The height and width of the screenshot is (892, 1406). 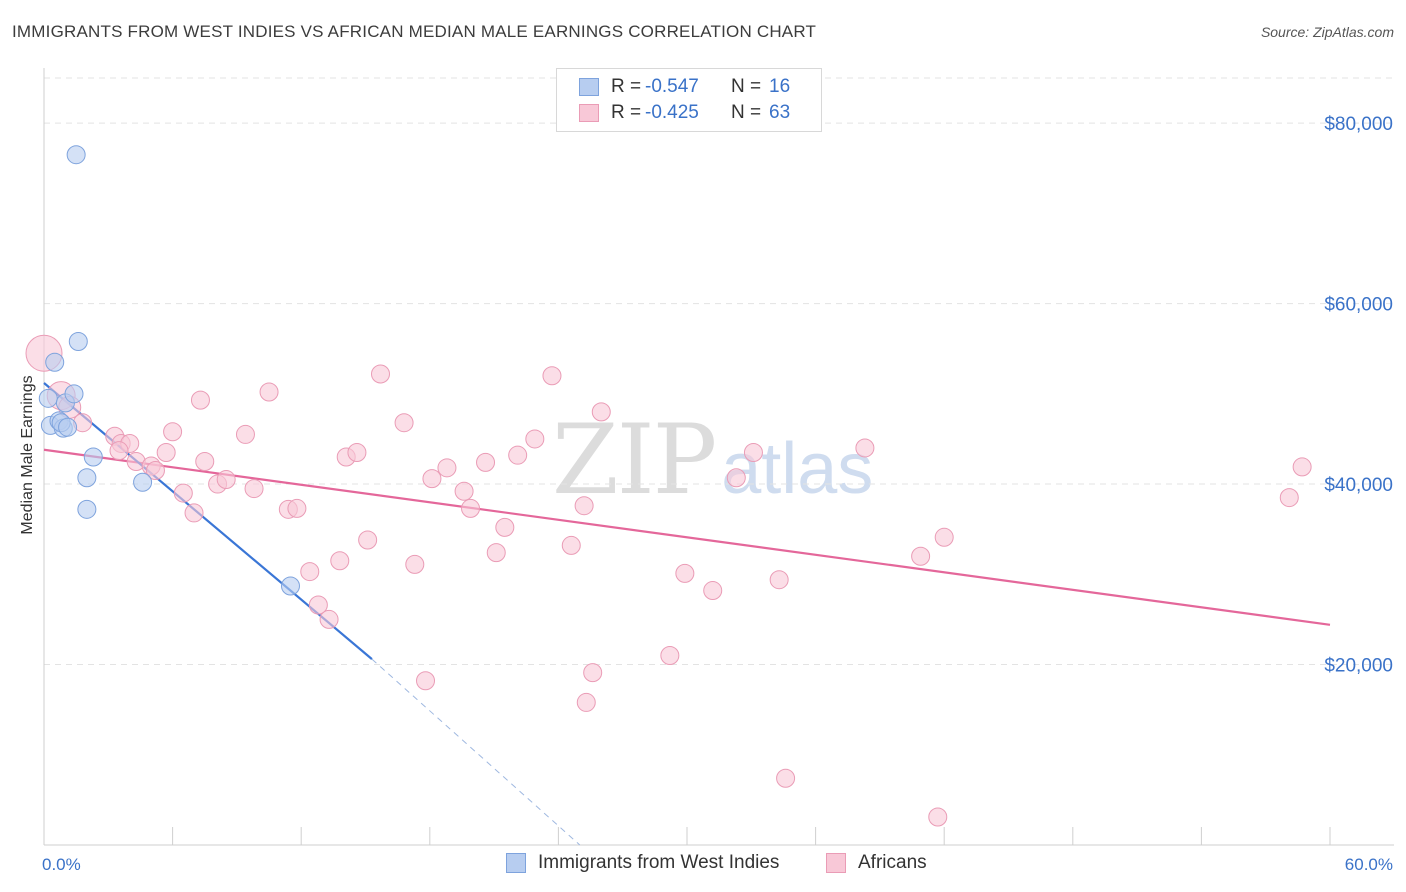 I want to click on legend-label: Africans, so click(x=892, y=862).